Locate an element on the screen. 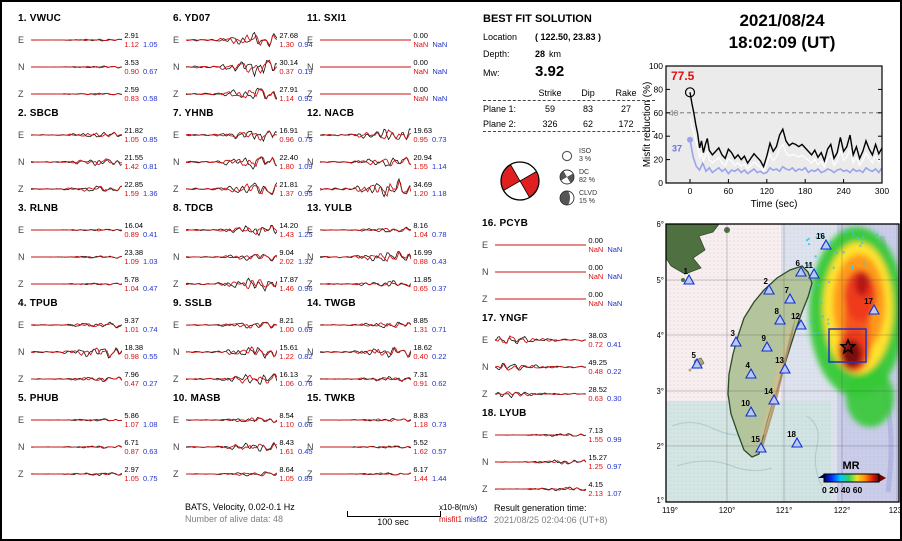  station-title: 13. YULB is located at coordinates (330, 208).